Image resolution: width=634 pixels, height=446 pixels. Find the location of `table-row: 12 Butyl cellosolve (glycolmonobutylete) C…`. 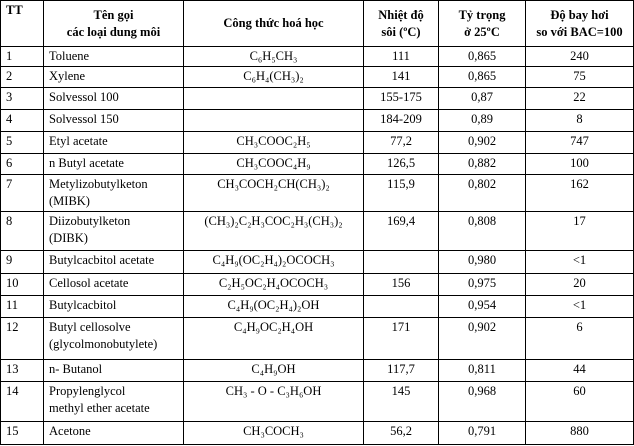

table-row: 12 Butyl cellosolve (glycolmonobutylete) C… is located at coordinates (317, 338).